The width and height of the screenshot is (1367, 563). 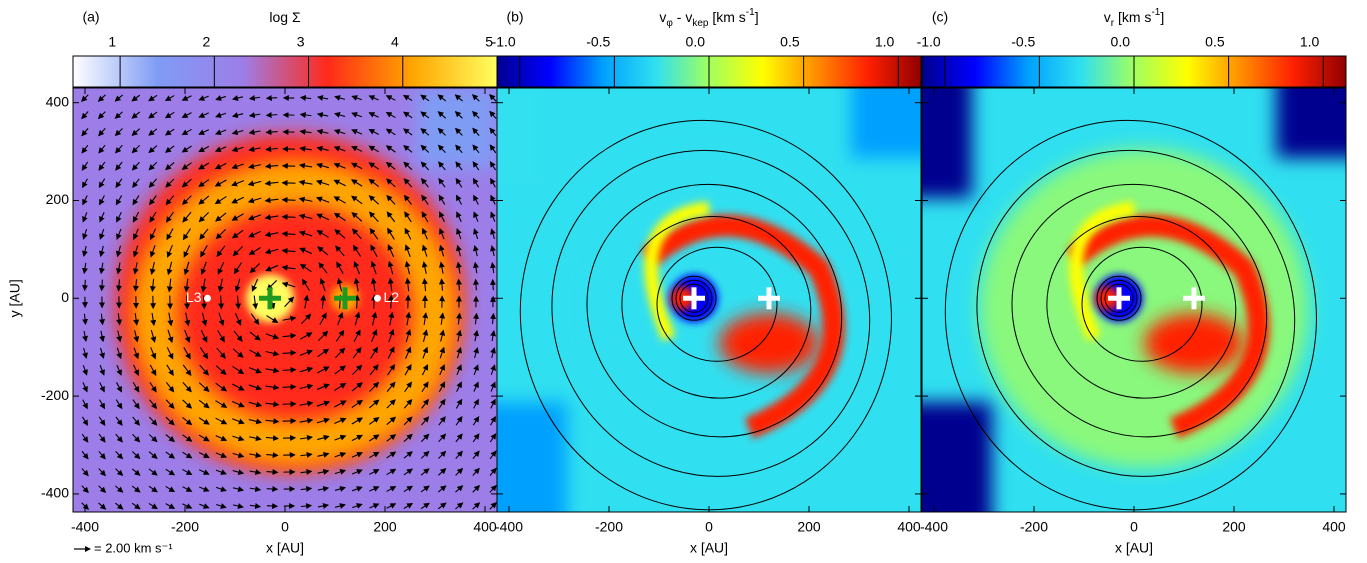 I want to click on arrow-key-label: = 2.00 km s⁻¹, so click(x=133, y=547).